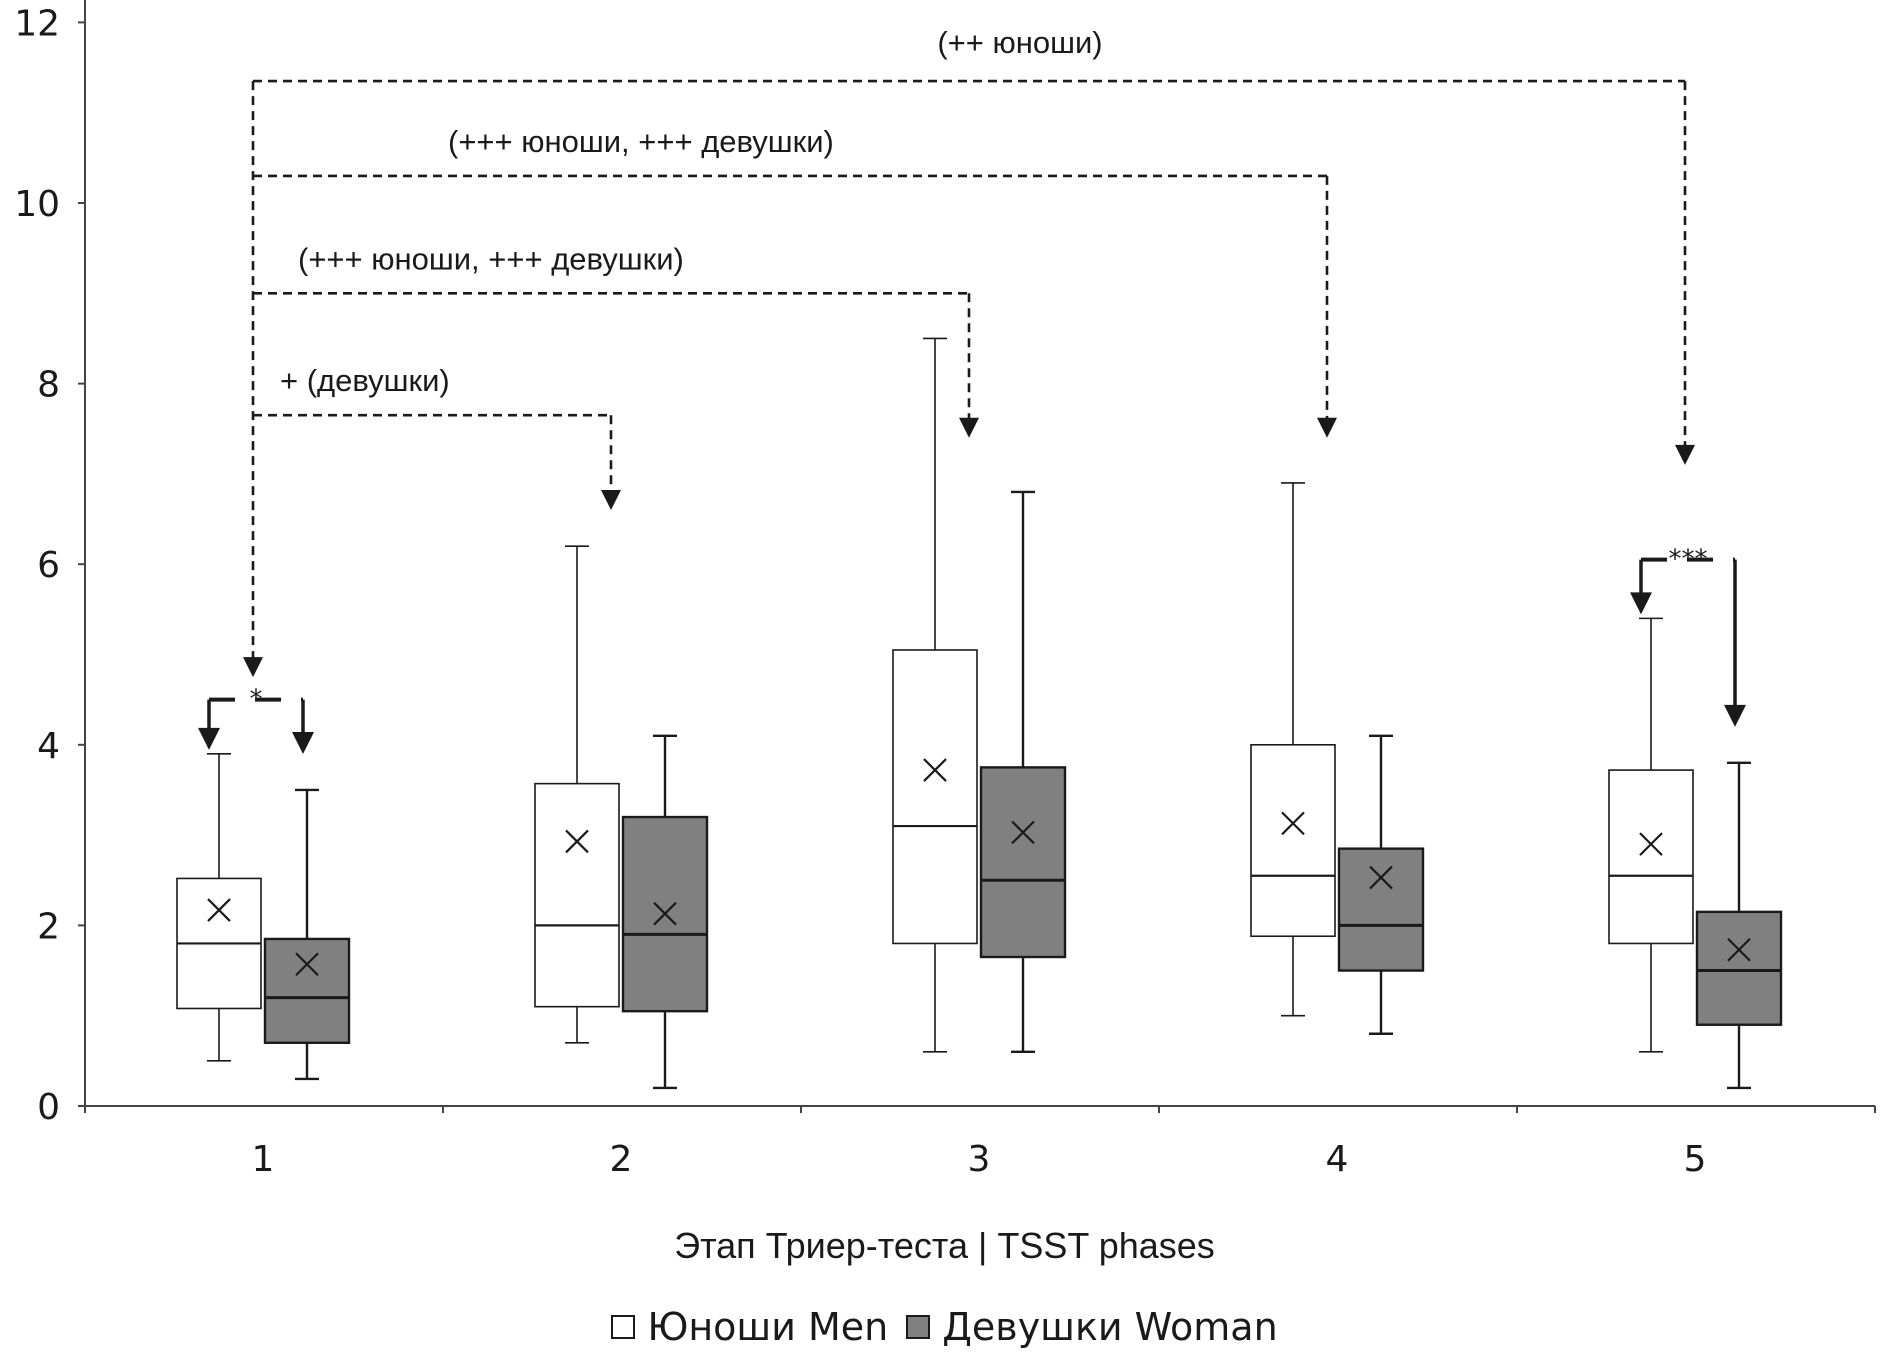 This screenshot has height=1361, width=1889. What do you see at coordinates (256, 700) in the screenshot?
I see `sex-comparison-label: *` at bounding box center [256, 700].